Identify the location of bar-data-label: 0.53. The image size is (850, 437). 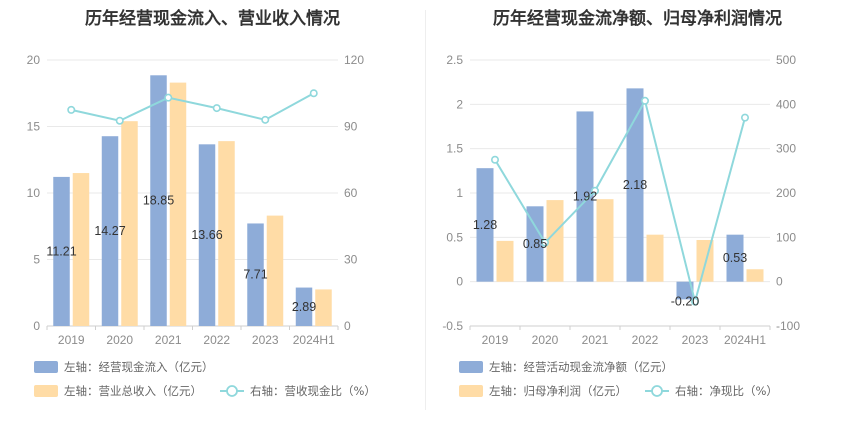
(735, 258).